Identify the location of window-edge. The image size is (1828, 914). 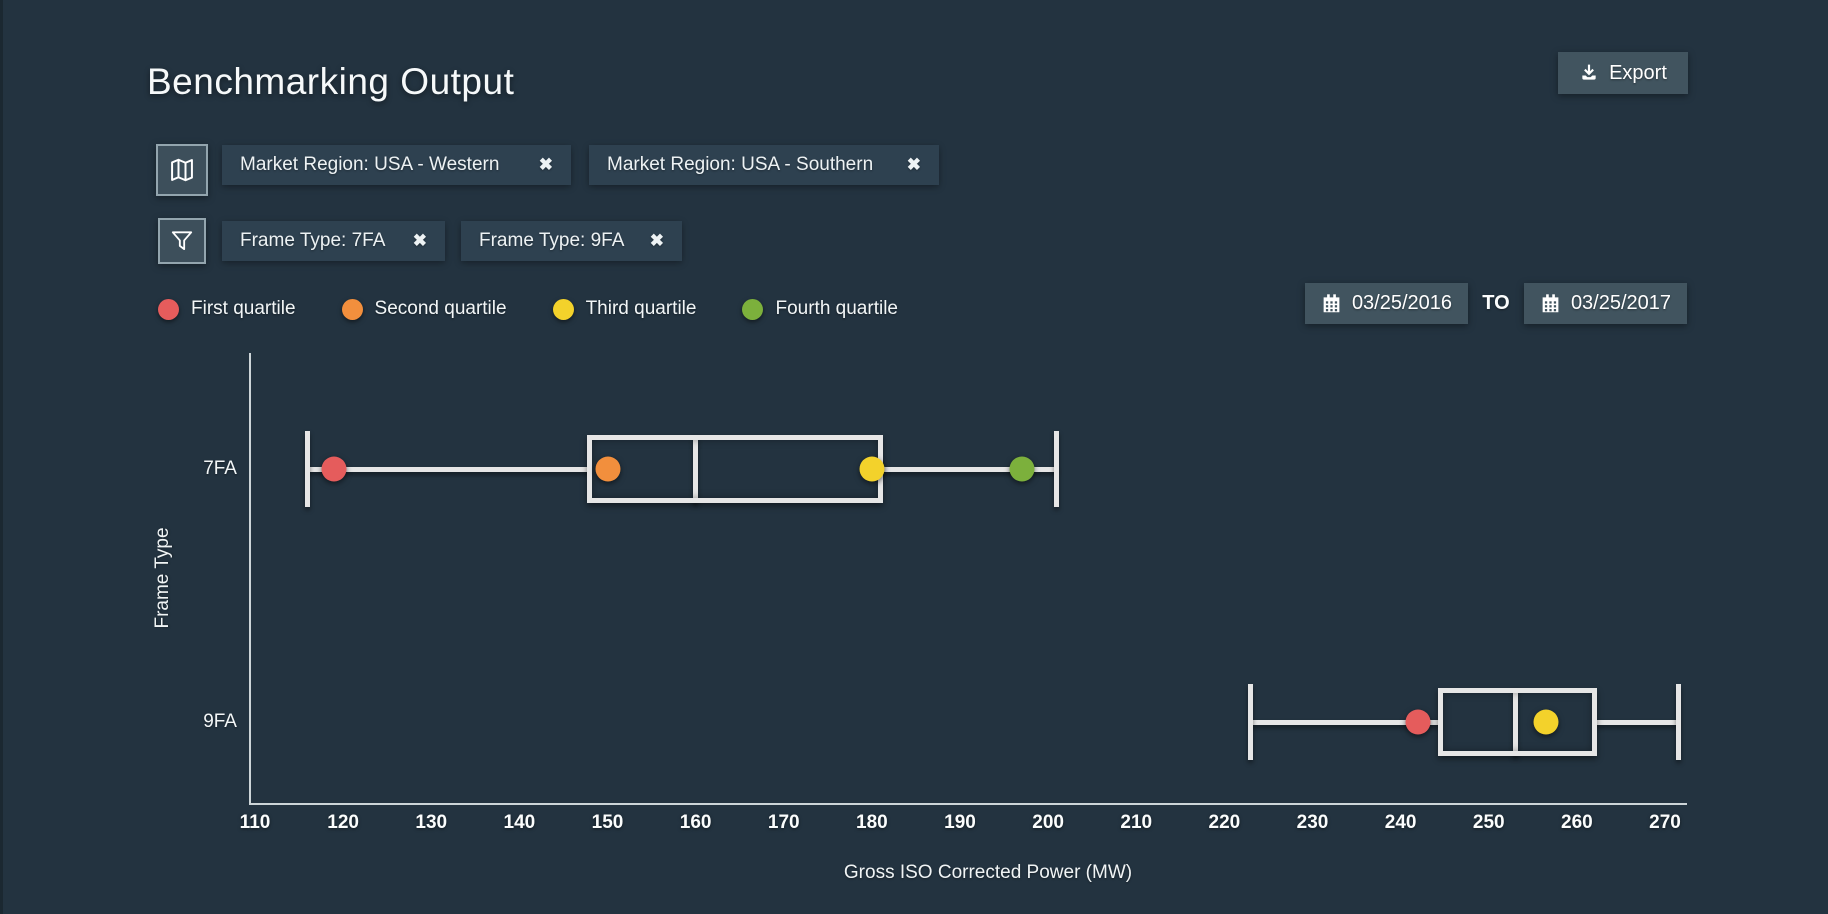
(1, 457).